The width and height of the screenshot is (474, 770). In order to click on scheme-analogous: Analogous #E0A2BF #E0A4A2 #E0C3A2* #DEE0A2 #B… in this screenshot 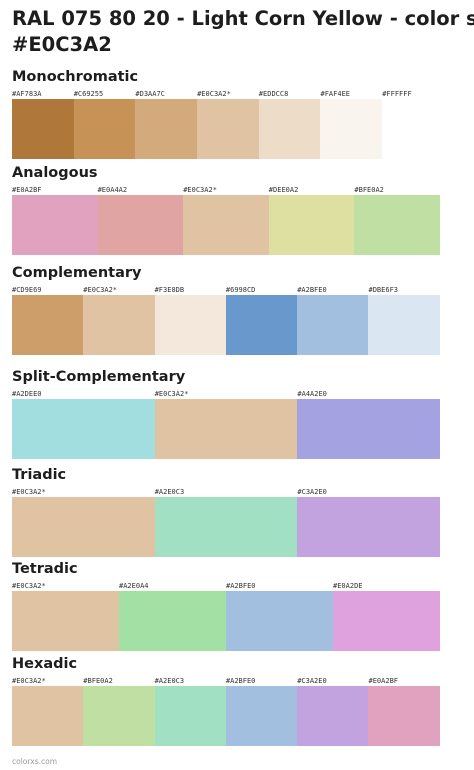, I will do `click(226, 209)`.